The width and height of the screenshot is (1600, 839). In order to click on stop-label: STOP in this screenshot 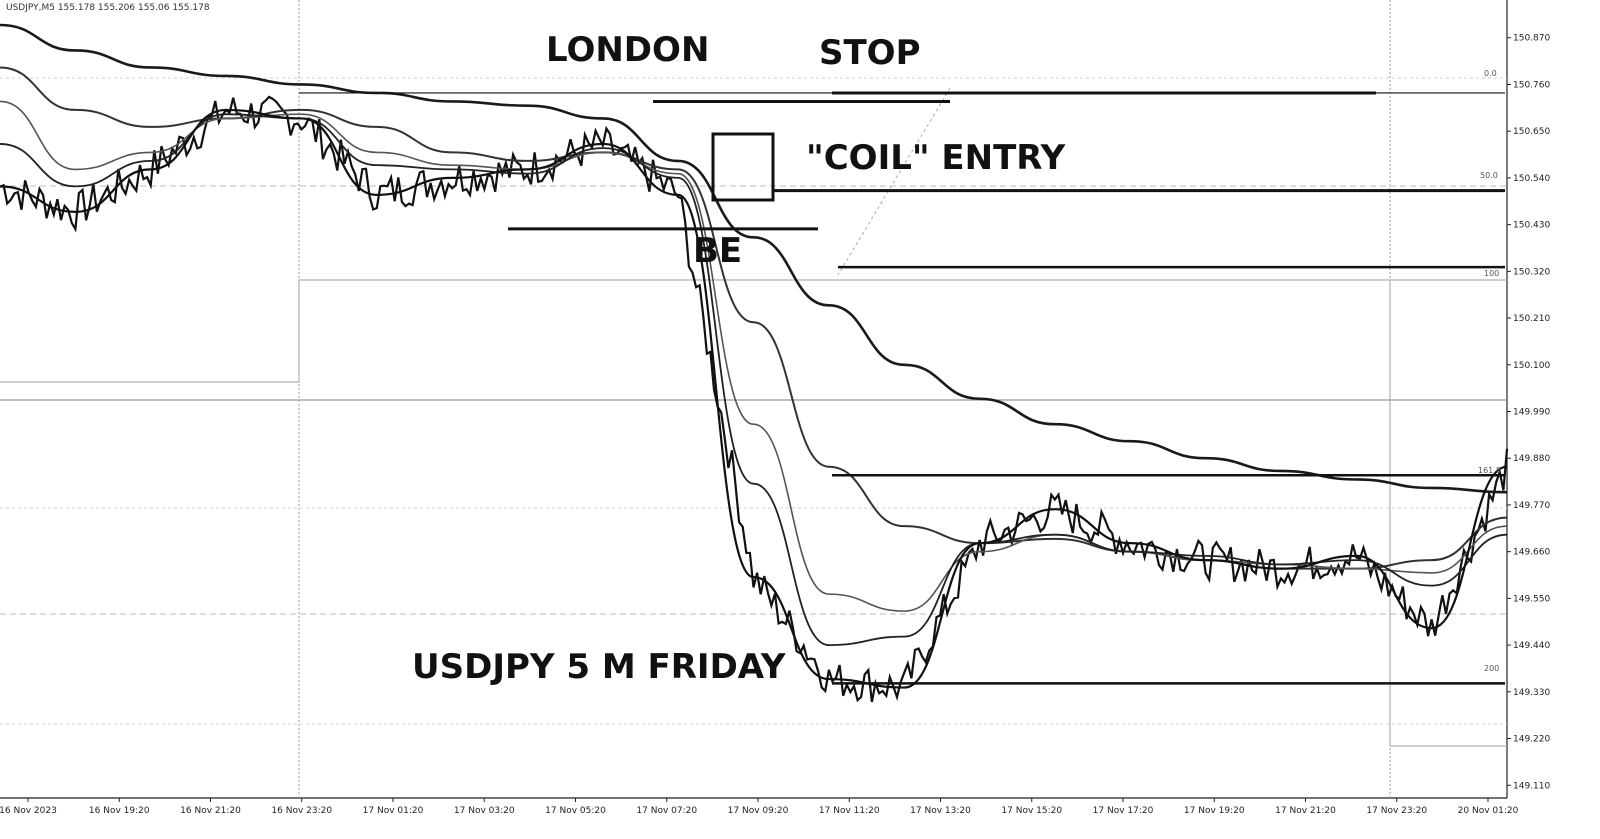, I will do `click(870, 53)`.